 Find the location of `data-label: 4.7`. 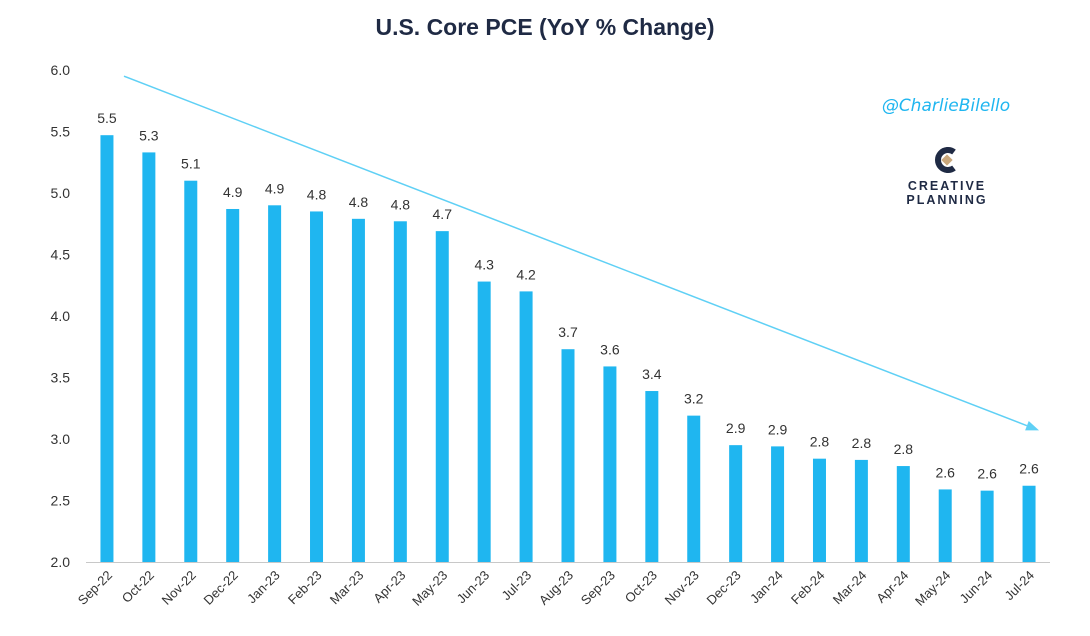

data-label: 4.7 is located at coordinates (443, 214).